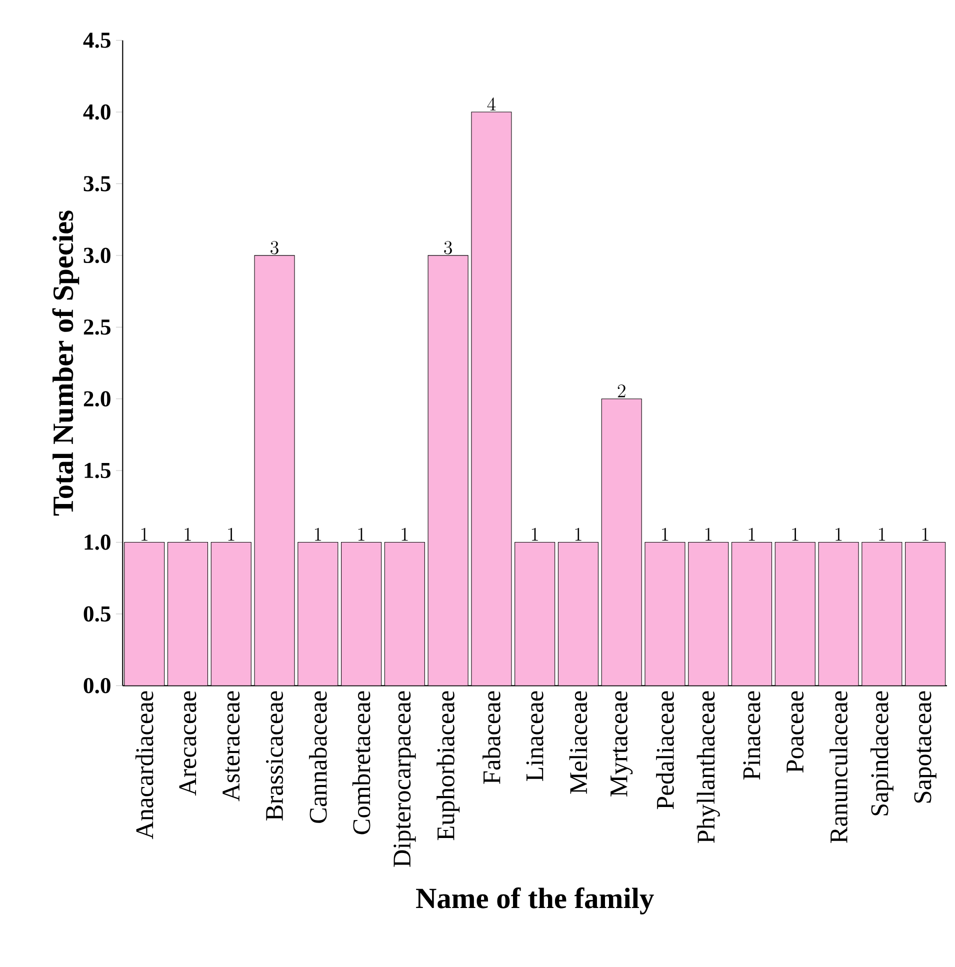 The width and height of the screenshot is (955, 967). I want to click on x-tick-label: Phyllanthaceae, so click(708, 767).